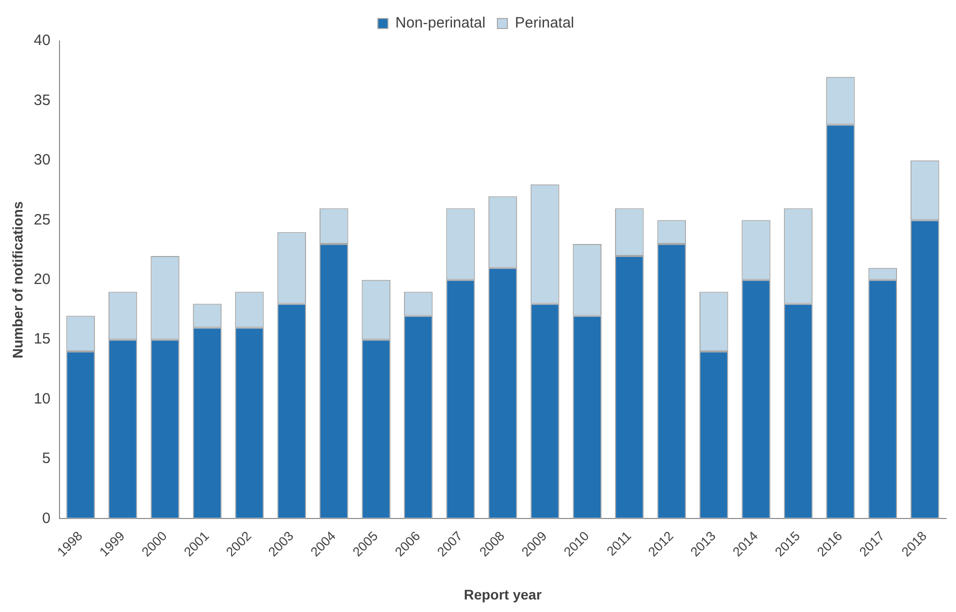 The image size is (956, 612). What do you see at coordinates (42, 160) in the screenshot?
I see `y-tick-label: 30` at bounding box center [42, 160].